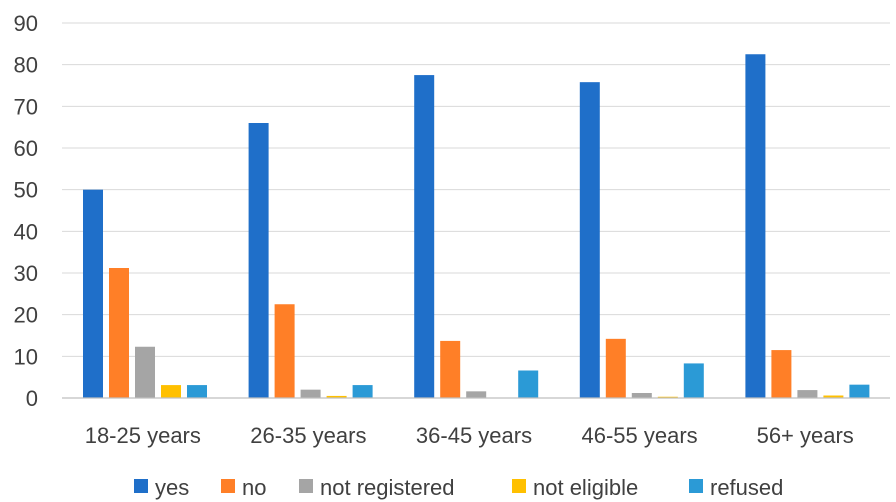  Describe the element at coordinates (458, 487) in the screenshot. I see `legend: yes no not registered not eligible refused` at that location.